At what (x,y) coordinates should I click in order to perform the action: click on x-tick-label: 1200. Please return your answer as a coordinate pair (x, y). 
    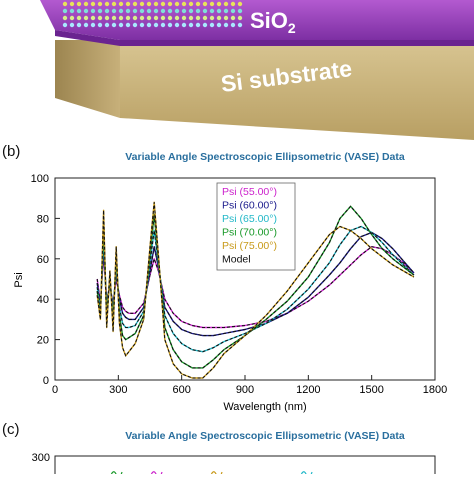
    Looking at the image, I should click on (308, 390).